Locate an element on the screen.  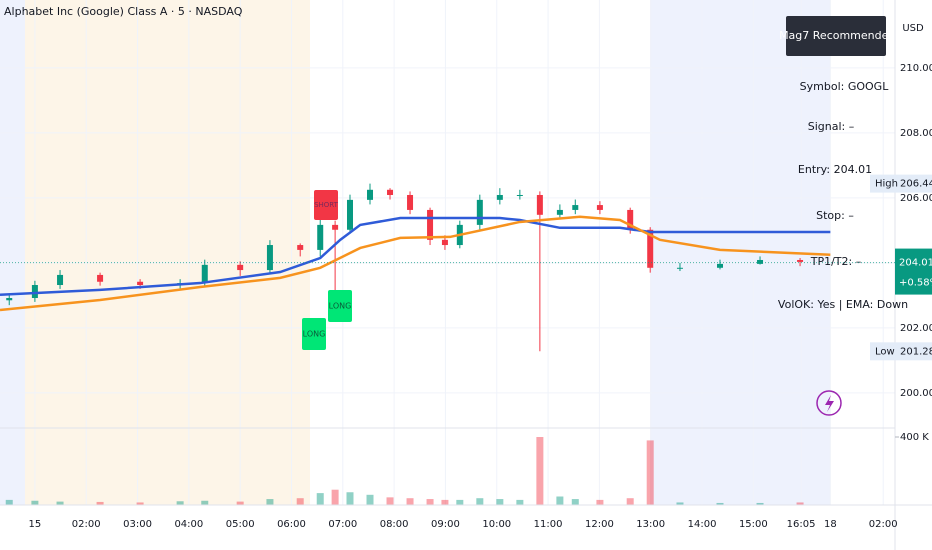
y-tick-label: 202.00 is located at coordinates (916, 328).